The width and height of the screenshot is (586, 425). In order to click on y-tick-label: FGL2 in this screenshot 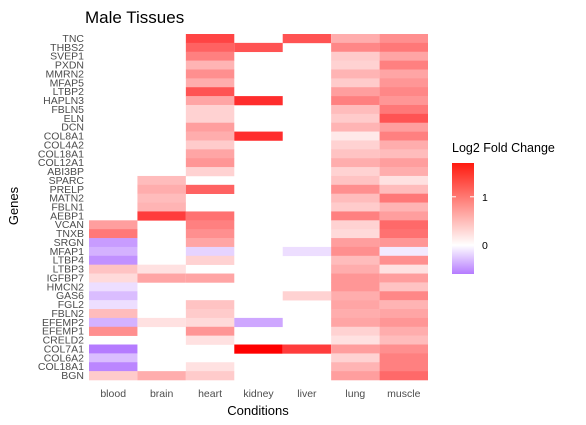, I will do `click(71, 305)`.